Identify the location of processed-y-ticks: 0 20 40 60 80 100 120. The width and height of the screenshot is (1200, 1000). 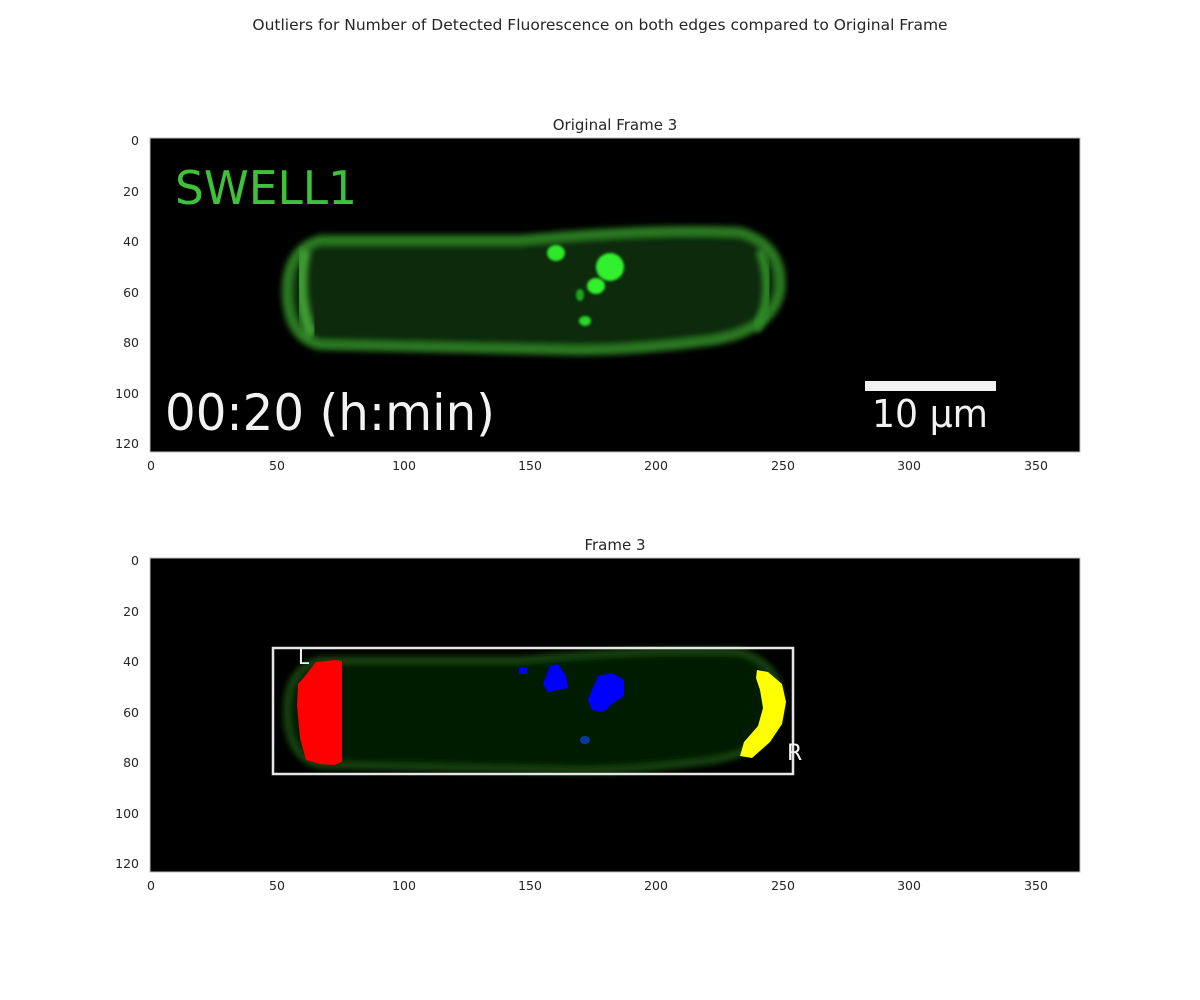
(127, 712).